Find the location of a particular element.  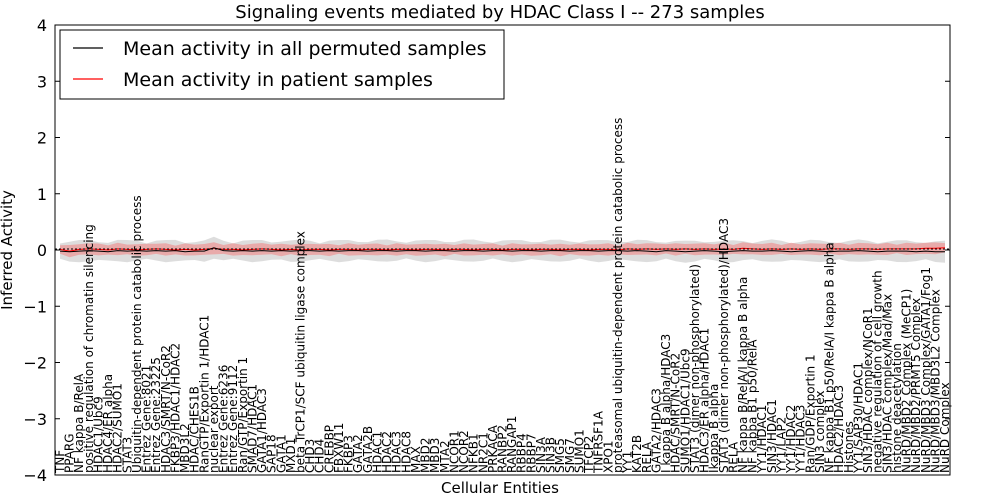

x-tick-label: HDAC8 is located at coordinates (406, 452).